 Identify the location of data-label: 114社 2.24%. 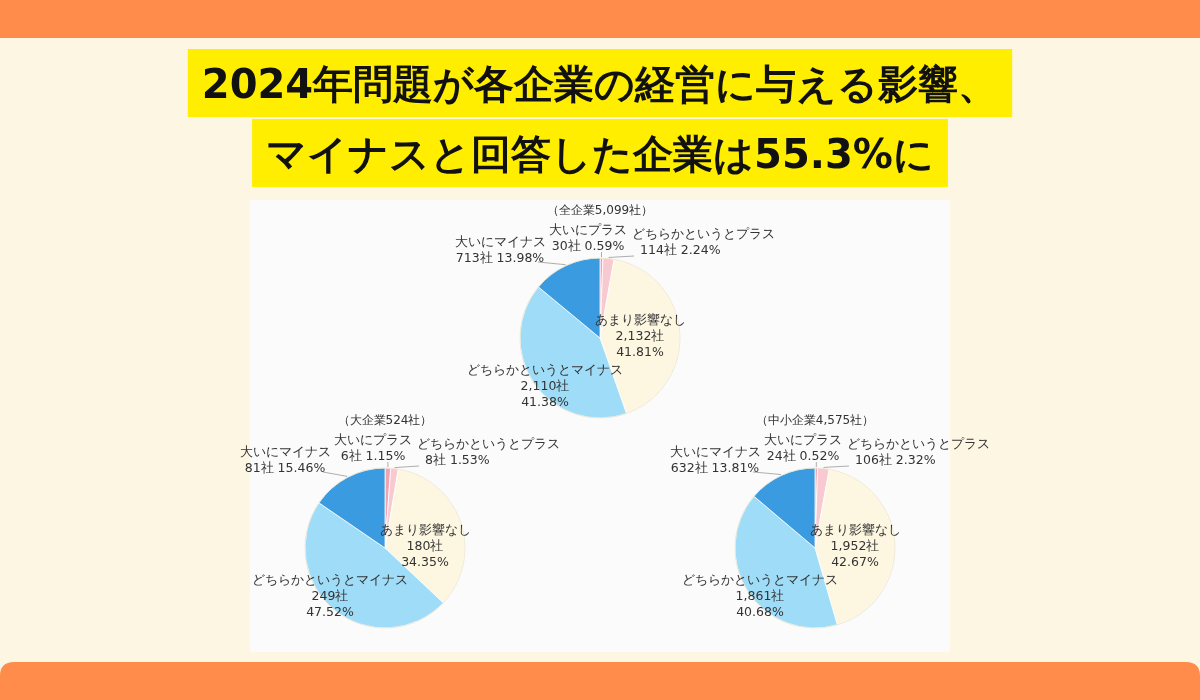
(680, 249).